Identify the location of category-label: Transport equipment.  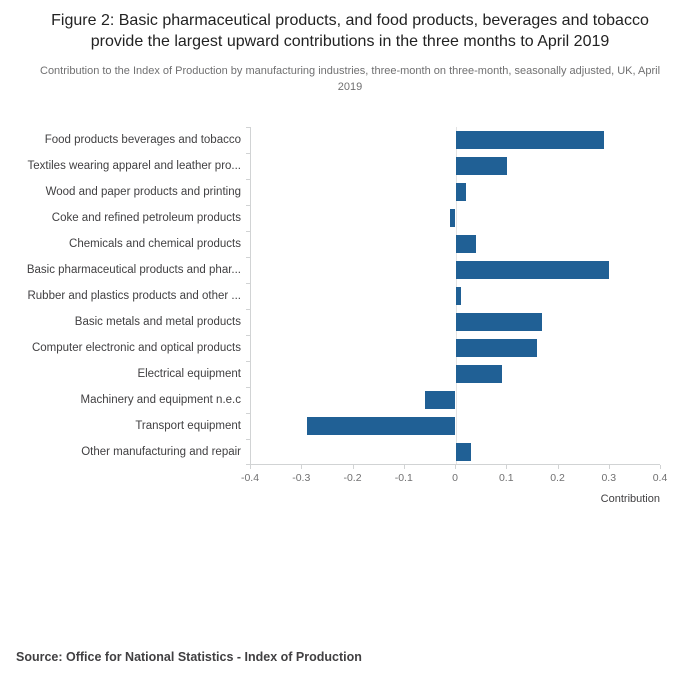
(188, 426).